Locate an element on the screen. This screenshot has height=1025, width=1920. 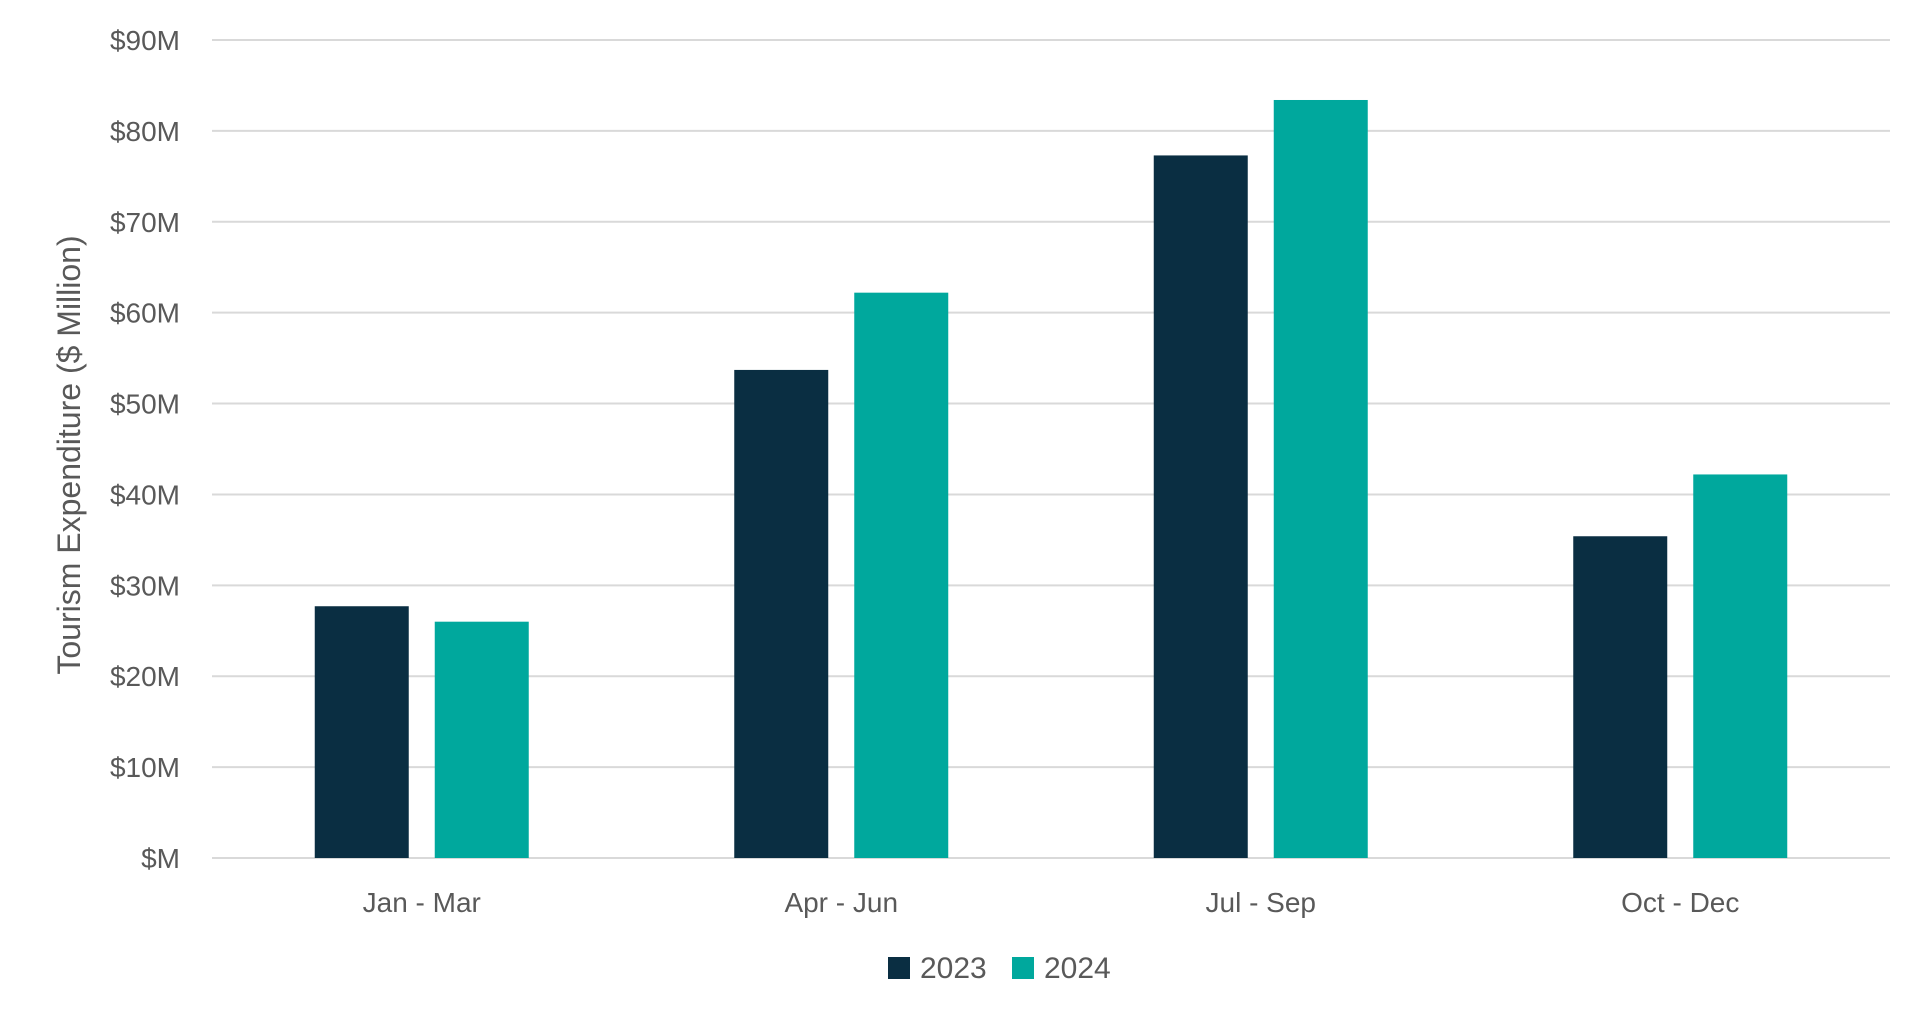
y-axis-ticks: $M $10M $20M $30M $40M $50M $60M $70M $80M $90M is located at coordinates (145, 449).